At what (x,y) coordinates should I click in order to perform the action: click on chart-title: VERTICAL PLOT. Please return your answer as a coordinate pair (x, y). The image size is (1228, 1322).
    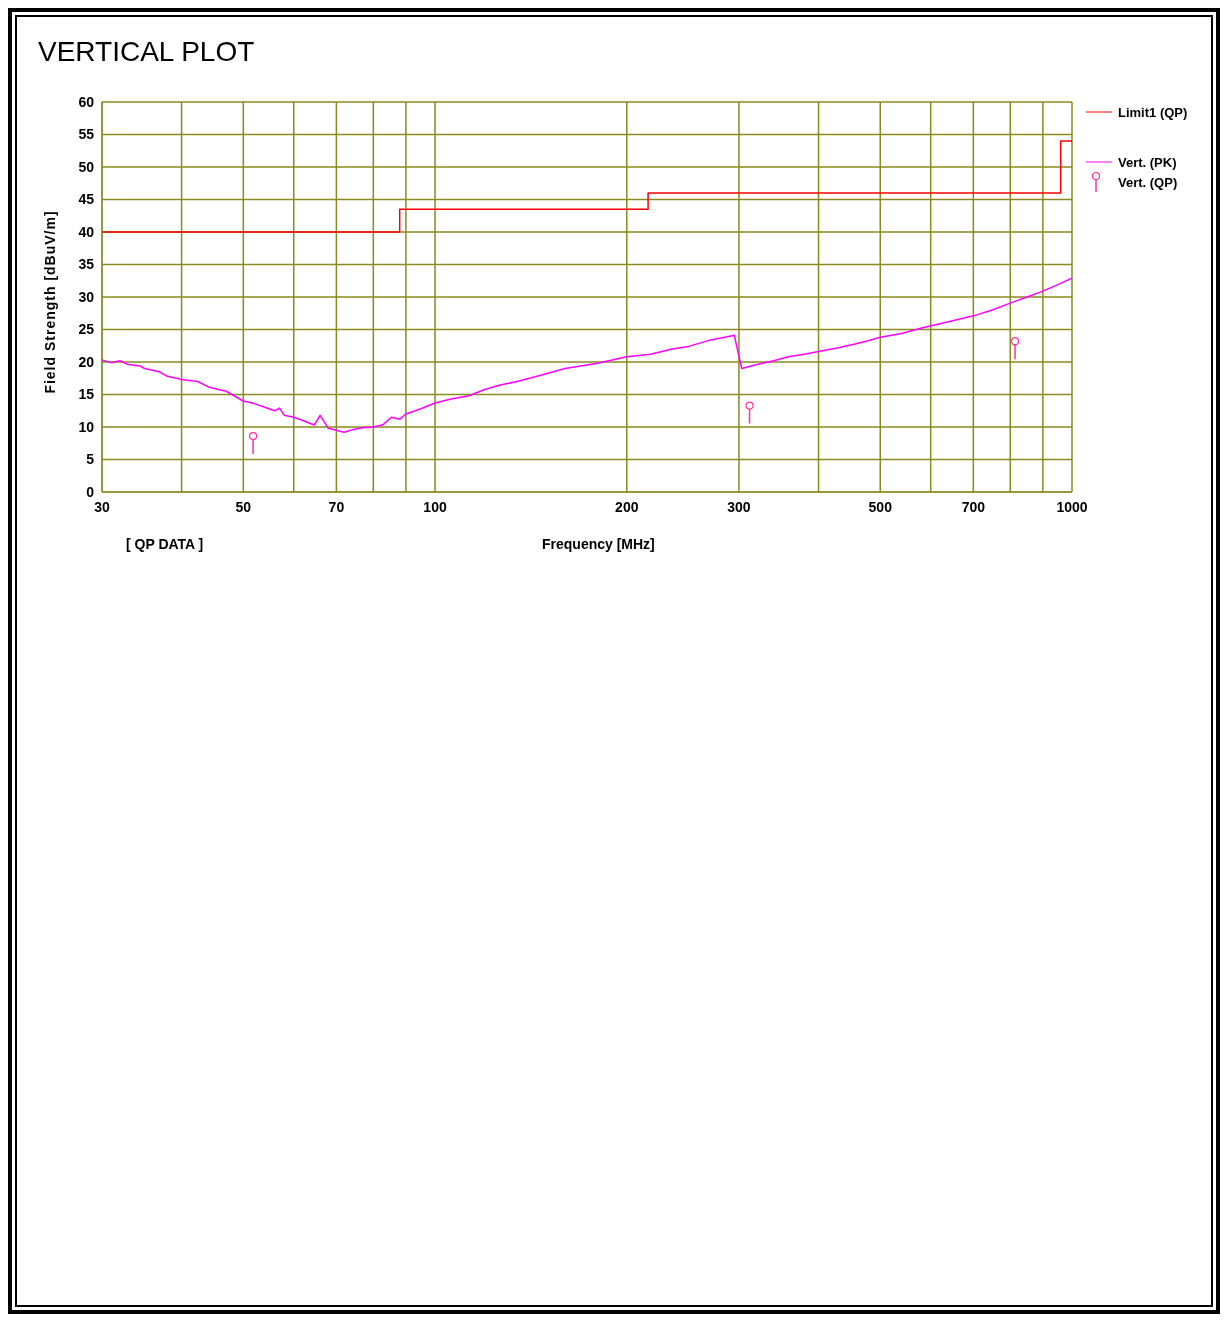
    Looking at the image, I should click on (146, 52).